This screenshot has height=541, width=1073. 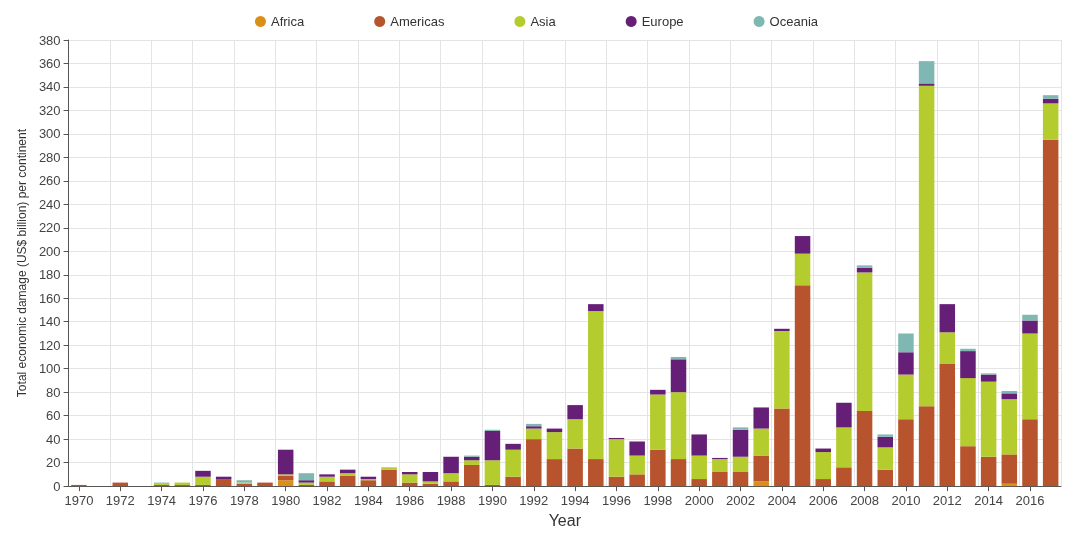 I want to click on x-tick-label: 1996, so click(x=616, y=501).